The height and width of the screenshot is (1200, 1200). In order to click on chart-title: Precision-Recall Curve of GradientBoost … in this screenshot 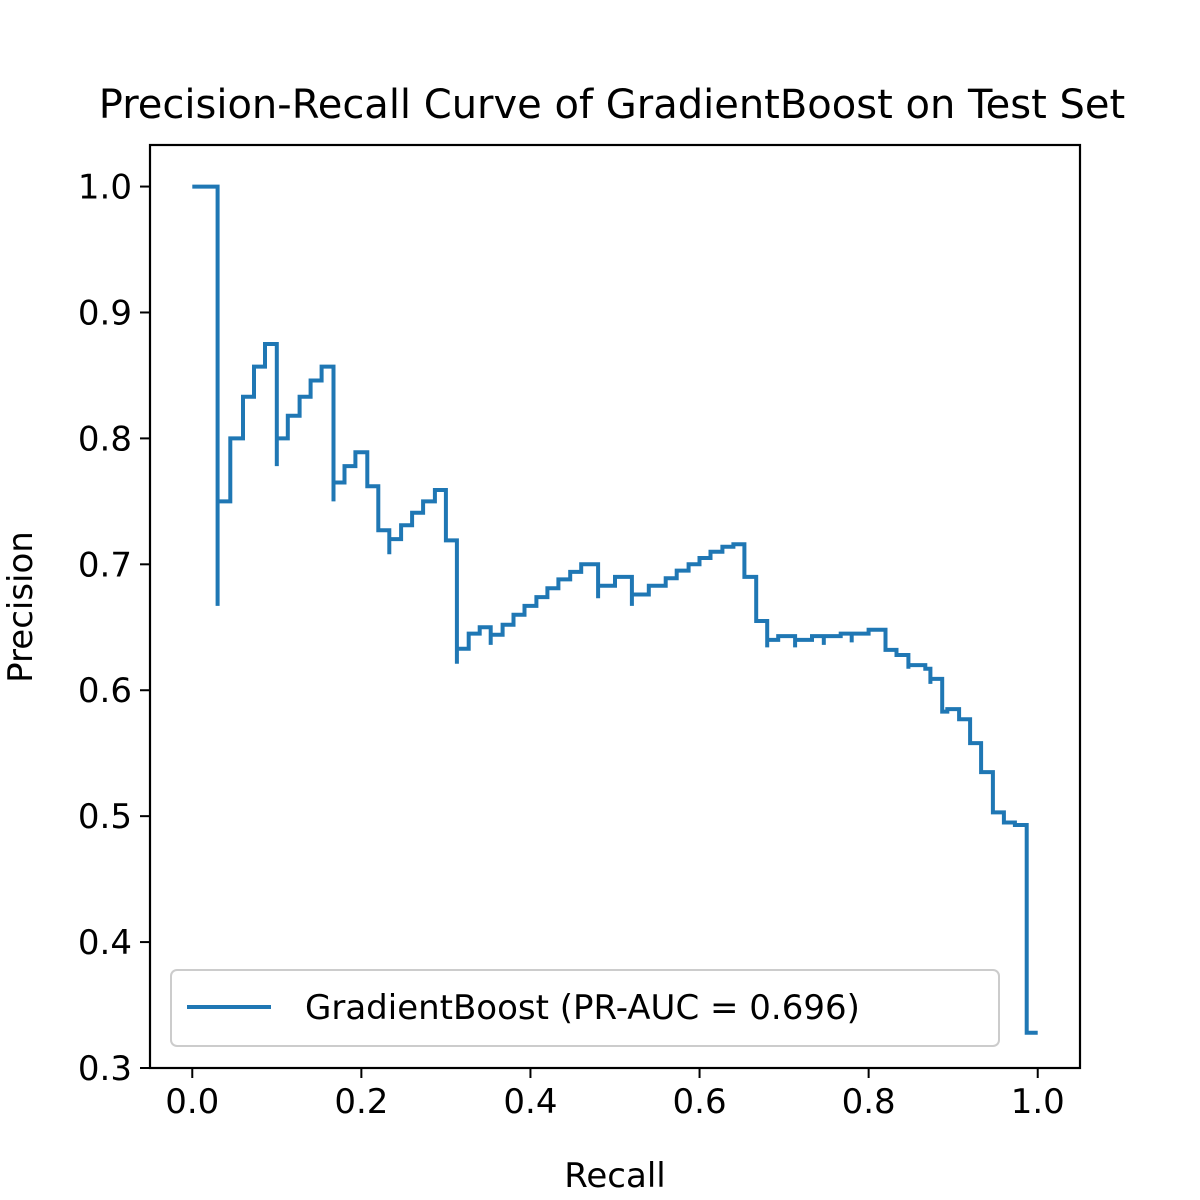, I will do `click(612, 105)`.